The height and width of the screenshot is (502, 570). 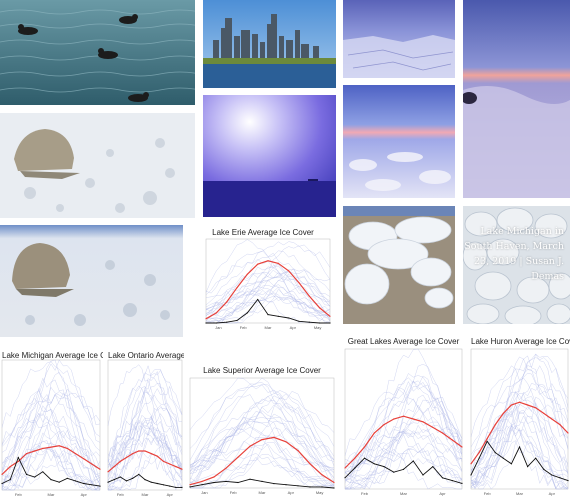 What do you see at coordinates (519, 261) in the screenshot?
I see `caption-line-3: 23, 2019 | Susan J.` at bounding box center [519, 261].